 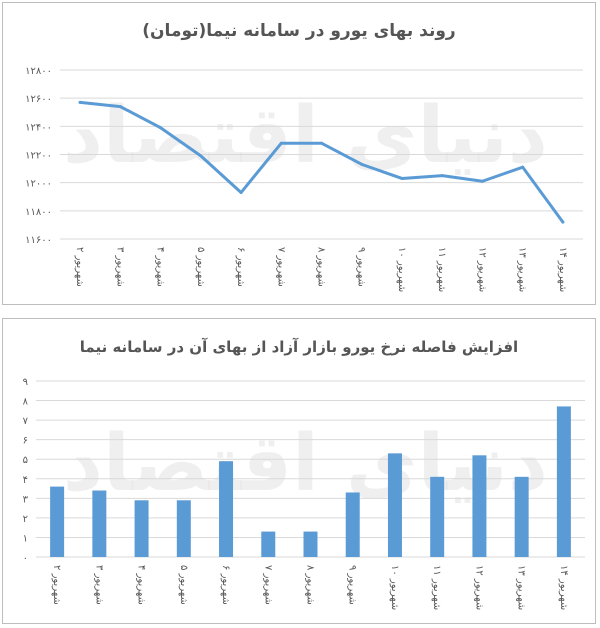 What do you see at coordinates (26, 499) in the screenshot?
I see `y-tick-label: ۳` at bounding box center [26, 499].